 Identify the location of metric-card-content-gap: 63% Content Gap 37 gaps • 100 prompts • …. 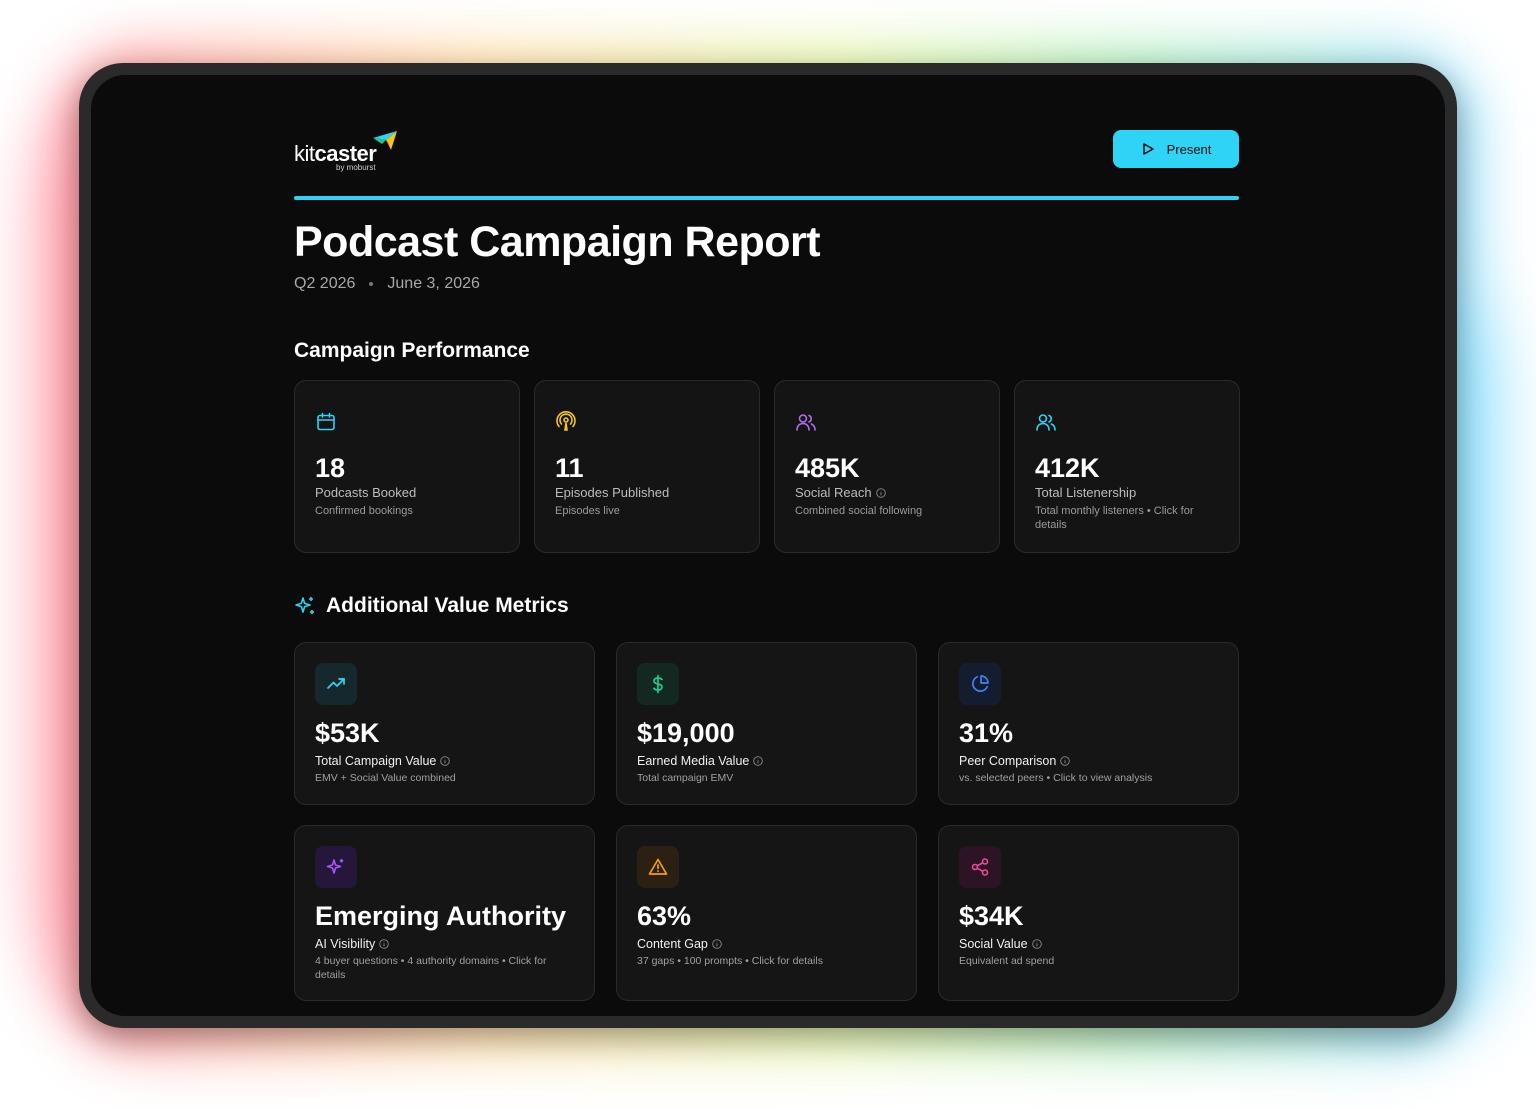
(766, 913).